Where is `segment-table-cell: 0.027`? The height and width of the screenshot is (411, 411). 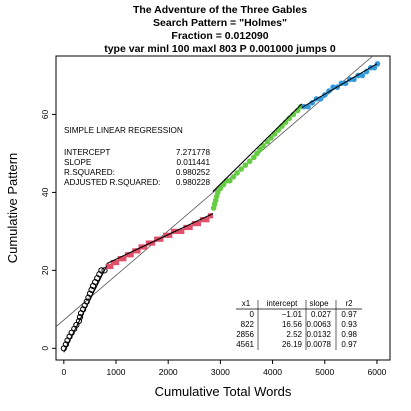
segment-table-cell: 0.027 is located at coordinates (321, 314).